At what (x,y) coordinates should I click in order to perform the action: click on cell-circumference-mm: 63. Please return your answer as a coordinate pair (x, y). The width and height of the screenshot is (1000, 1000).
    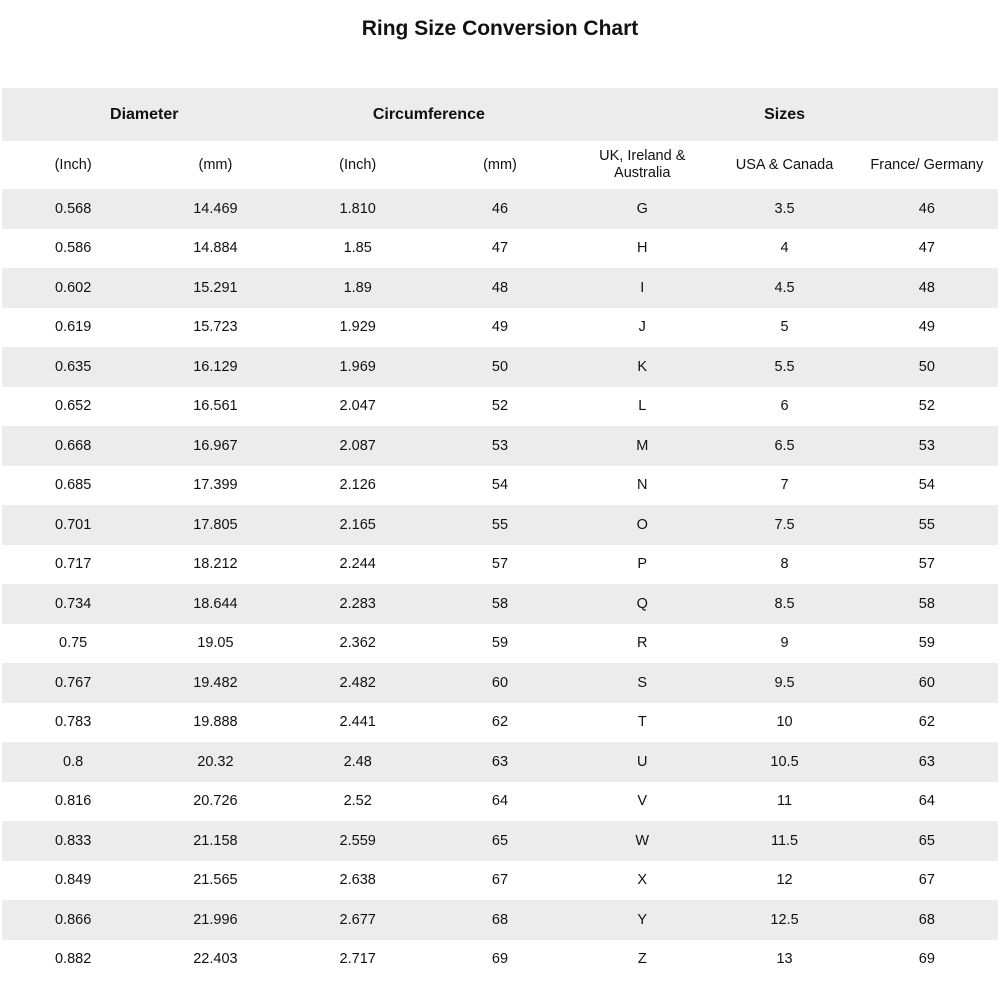
    Looking at the image, I should click on (500, 761).